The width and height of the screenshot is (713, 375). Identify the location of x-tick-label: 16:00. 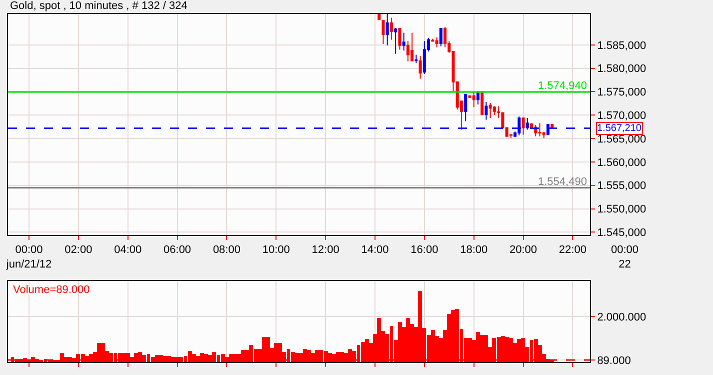
(424, 250).